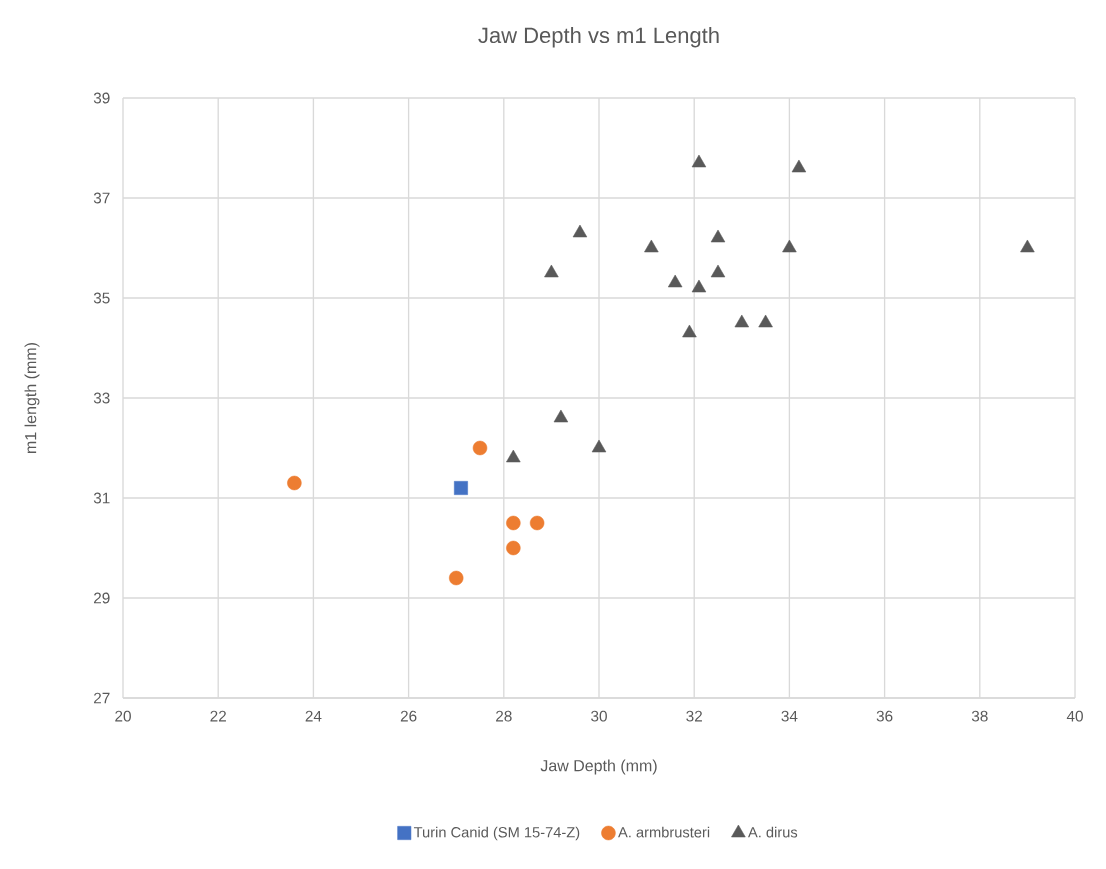 This screenshot has width=1106, height=869. I want to click on y-axis-title: m1 length (mm), so click(32, 398).